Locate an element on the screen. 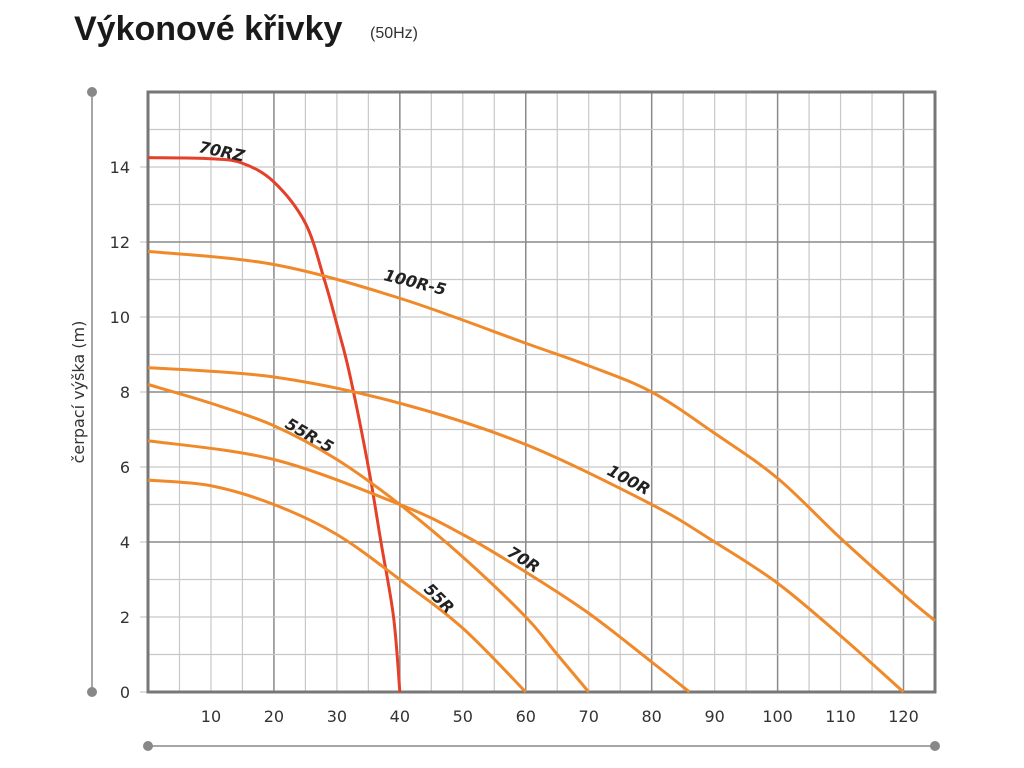 This screenshot has width=1024, height=768. y-tick-label: 12 is located at coordinates (120, 242).